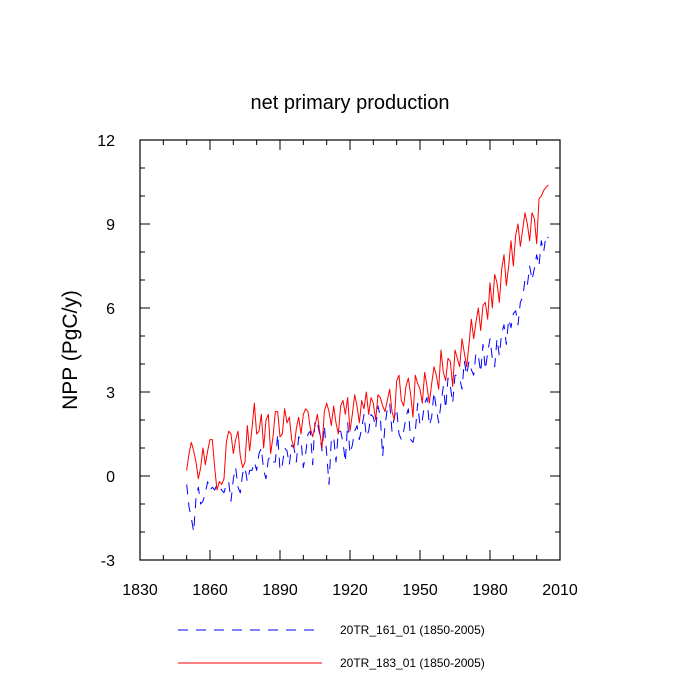 The height and width of the screenshot is (700, 700). What do you see at coordinates (110, 393) in the screenshot?
I see `y-tick-label: 3` at bounding box center [110, 393].